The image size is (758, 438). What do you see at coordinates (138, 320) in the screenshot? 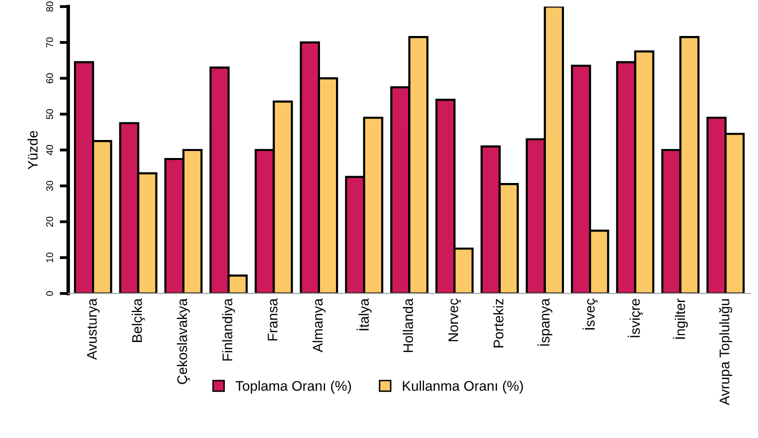
I see `x-tick-label: Belçika` at bounding box center [138, 320].